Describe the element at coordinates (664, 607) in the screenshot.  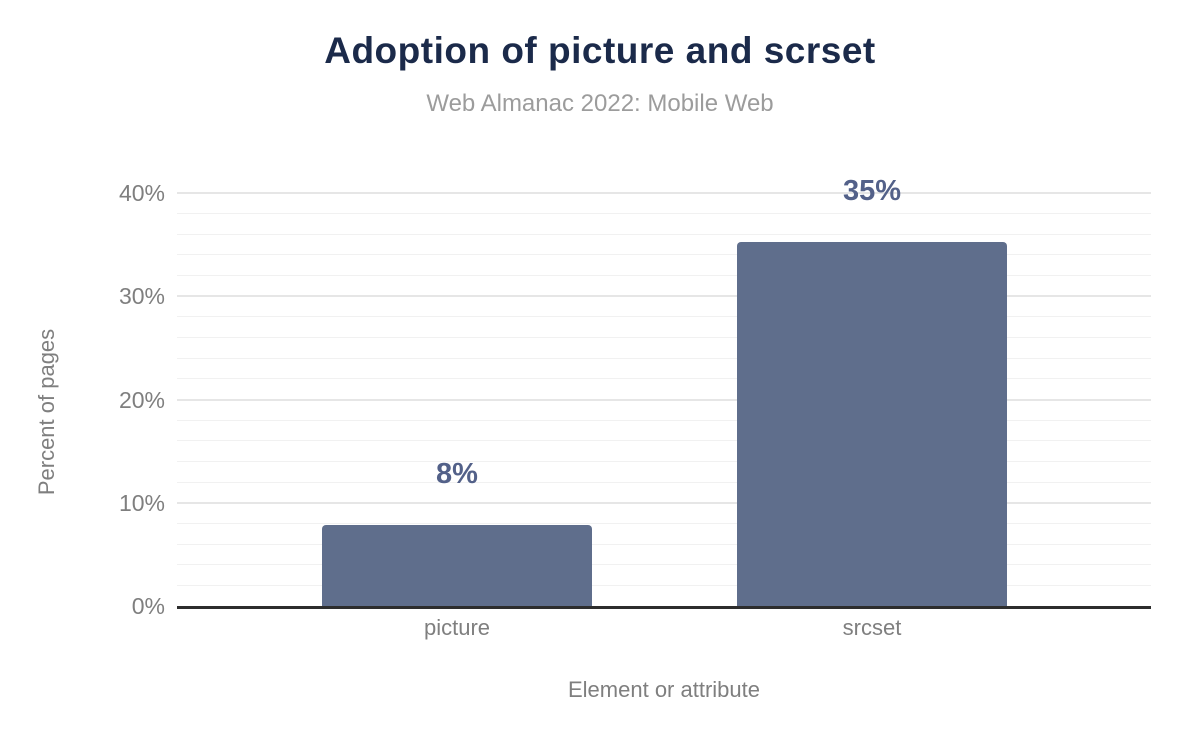
I see `x-axis-line` at that location.